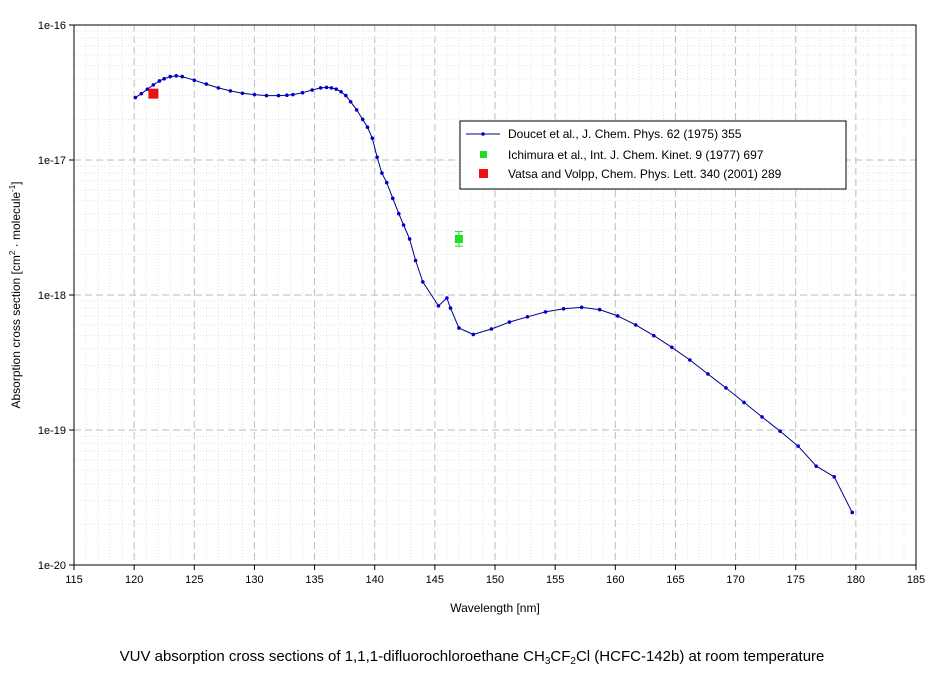 Image resolution: width=944 pixels, height=676 pixels. Describe the element at coordinates (52, 296) in the screenshot. I see `y-tick-label: 1e-18` at that location.